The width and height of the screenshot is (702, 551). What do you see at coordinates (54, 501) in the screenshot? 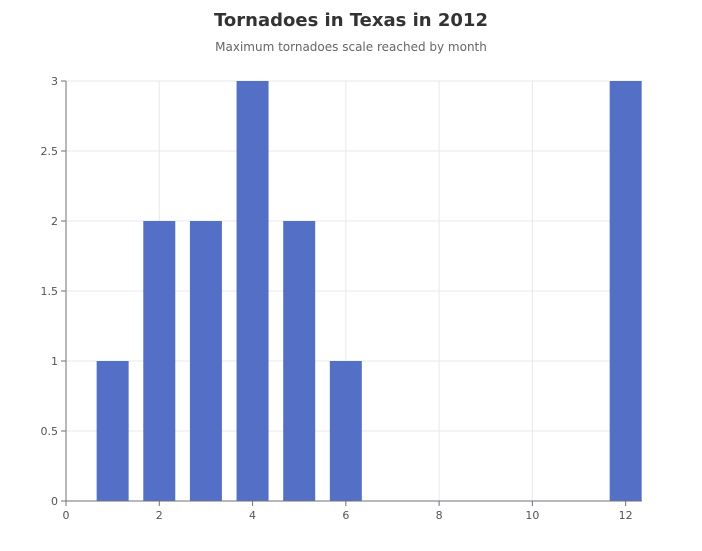
I see `y-tick-label: 0` at bounding box center [54, 501].